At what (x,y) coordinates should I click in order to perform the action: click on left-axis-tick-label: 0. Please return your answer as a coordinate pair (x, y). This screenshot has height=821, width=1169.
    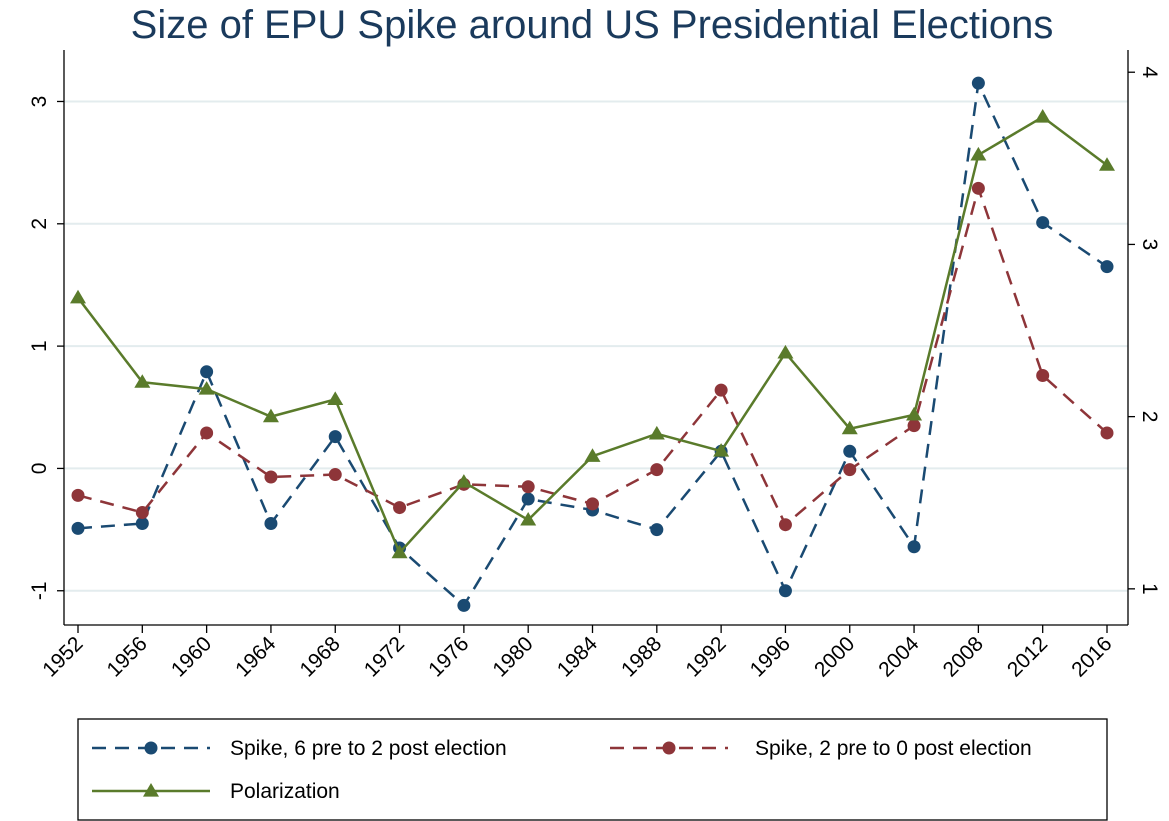
    Looking at the image, I should click on (39, 469).